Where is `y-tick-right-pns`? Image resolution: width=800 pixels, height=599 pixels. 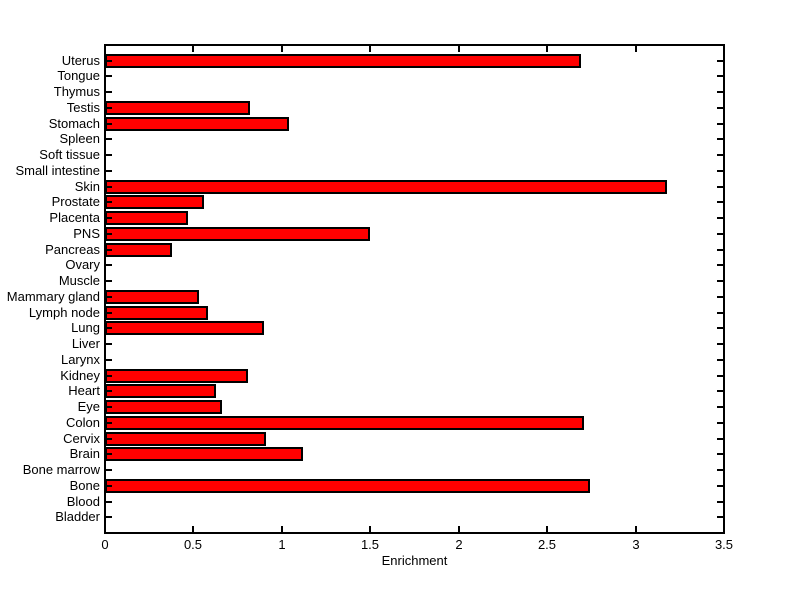 y-tick-right-pns is located at coordinates (720, 234).